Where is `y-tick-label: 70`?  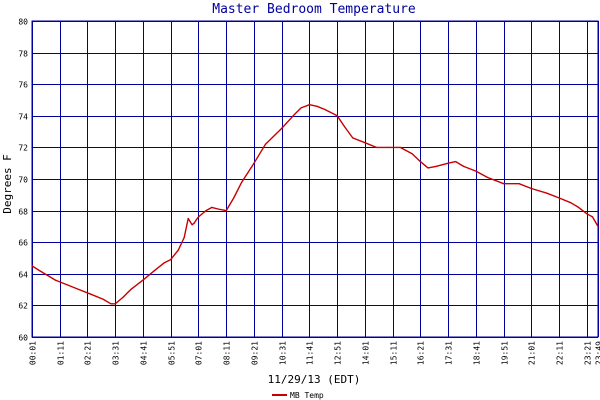
y-tick-label: 70 is located at coordinates (23, 180).